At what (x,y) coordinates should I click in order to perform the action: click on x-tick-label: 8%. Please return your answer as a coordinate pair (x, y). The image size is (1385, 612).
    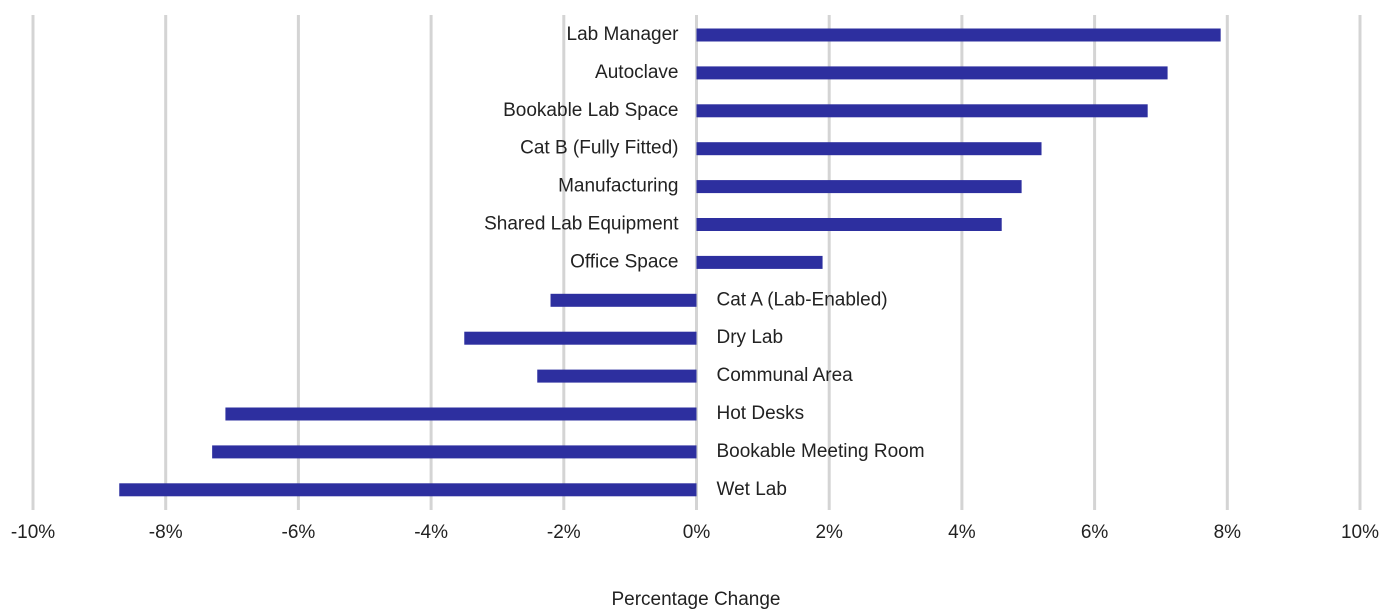
    Looking at the image, I should click on (1228, 532).